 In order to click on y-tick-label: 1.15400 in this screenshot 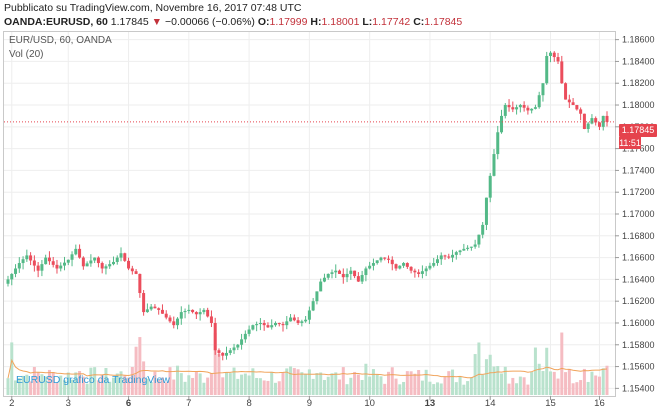, I will do `click(638, 388)`.